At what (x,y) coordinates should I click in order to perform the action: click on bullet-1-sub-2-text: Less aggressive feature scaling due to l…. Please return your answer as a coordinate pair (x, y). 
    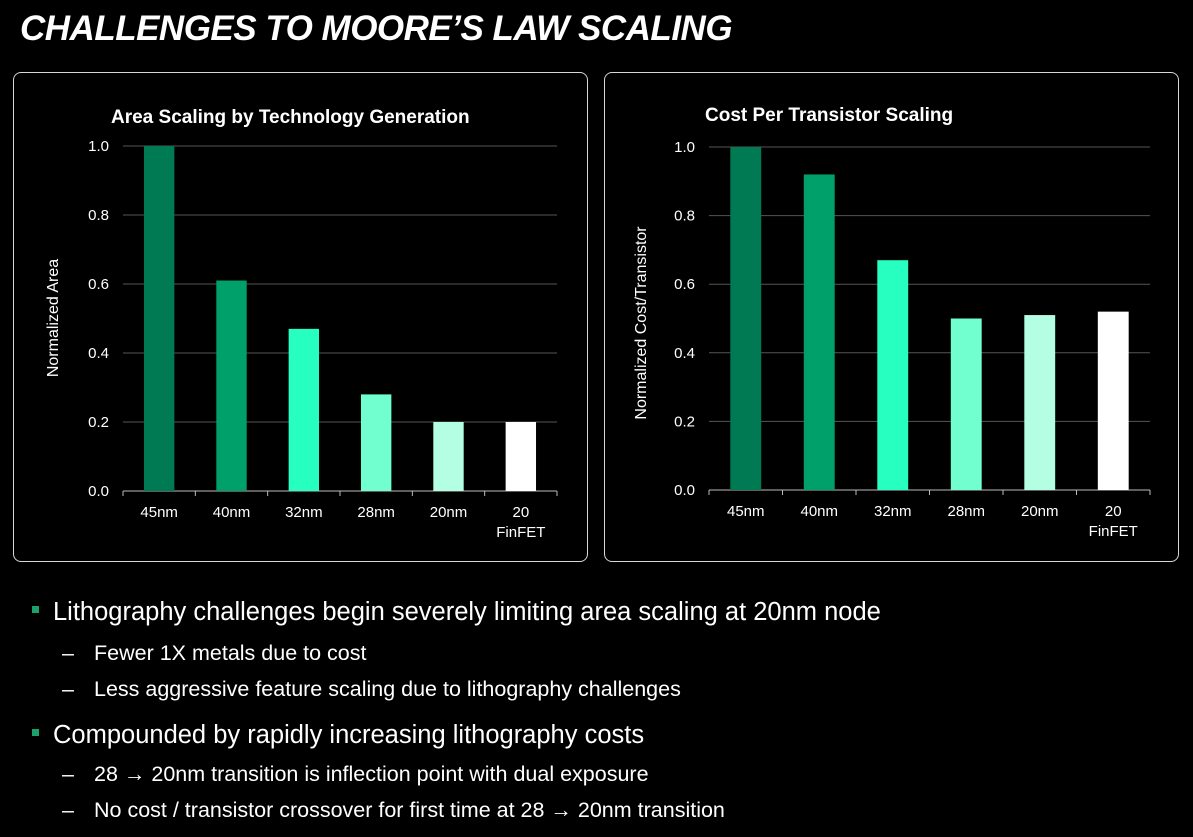
    Looking at the image, I should click on (387, 689).